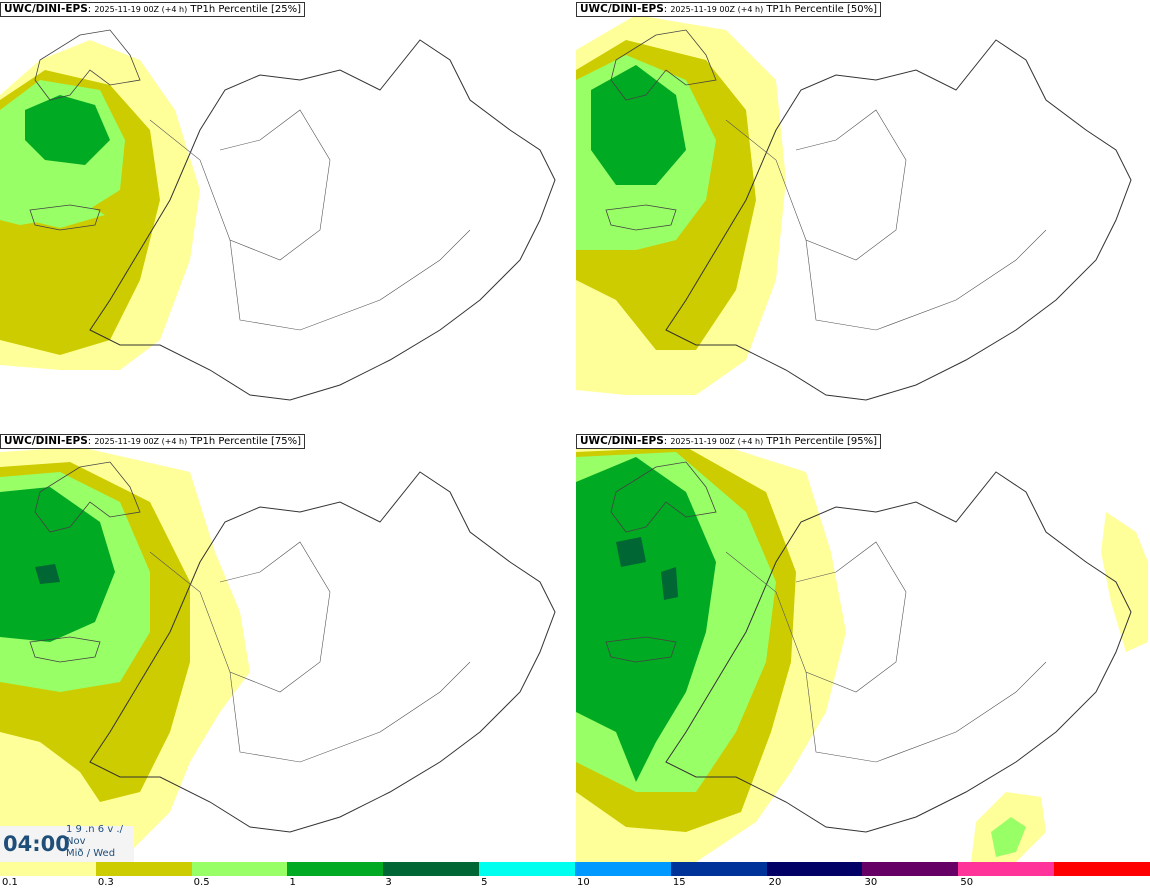 The image size is (1150, 891). I want to click on valid-time-box: 04:00 1 9 .n 6 v ./ Nov Mið / Wed, so click(67, 843).